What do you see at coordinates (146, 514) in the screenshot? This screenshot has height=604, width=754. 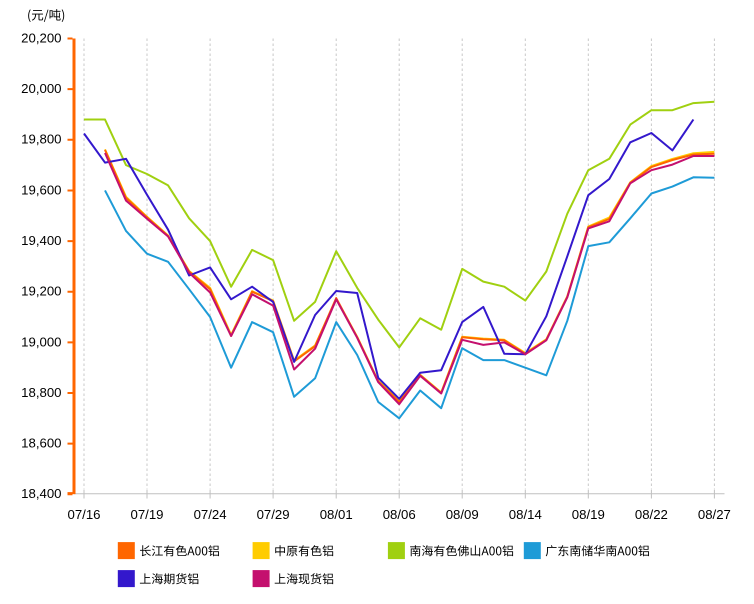 I see `svg-text: 07/19` at bounding box center [146, 514].